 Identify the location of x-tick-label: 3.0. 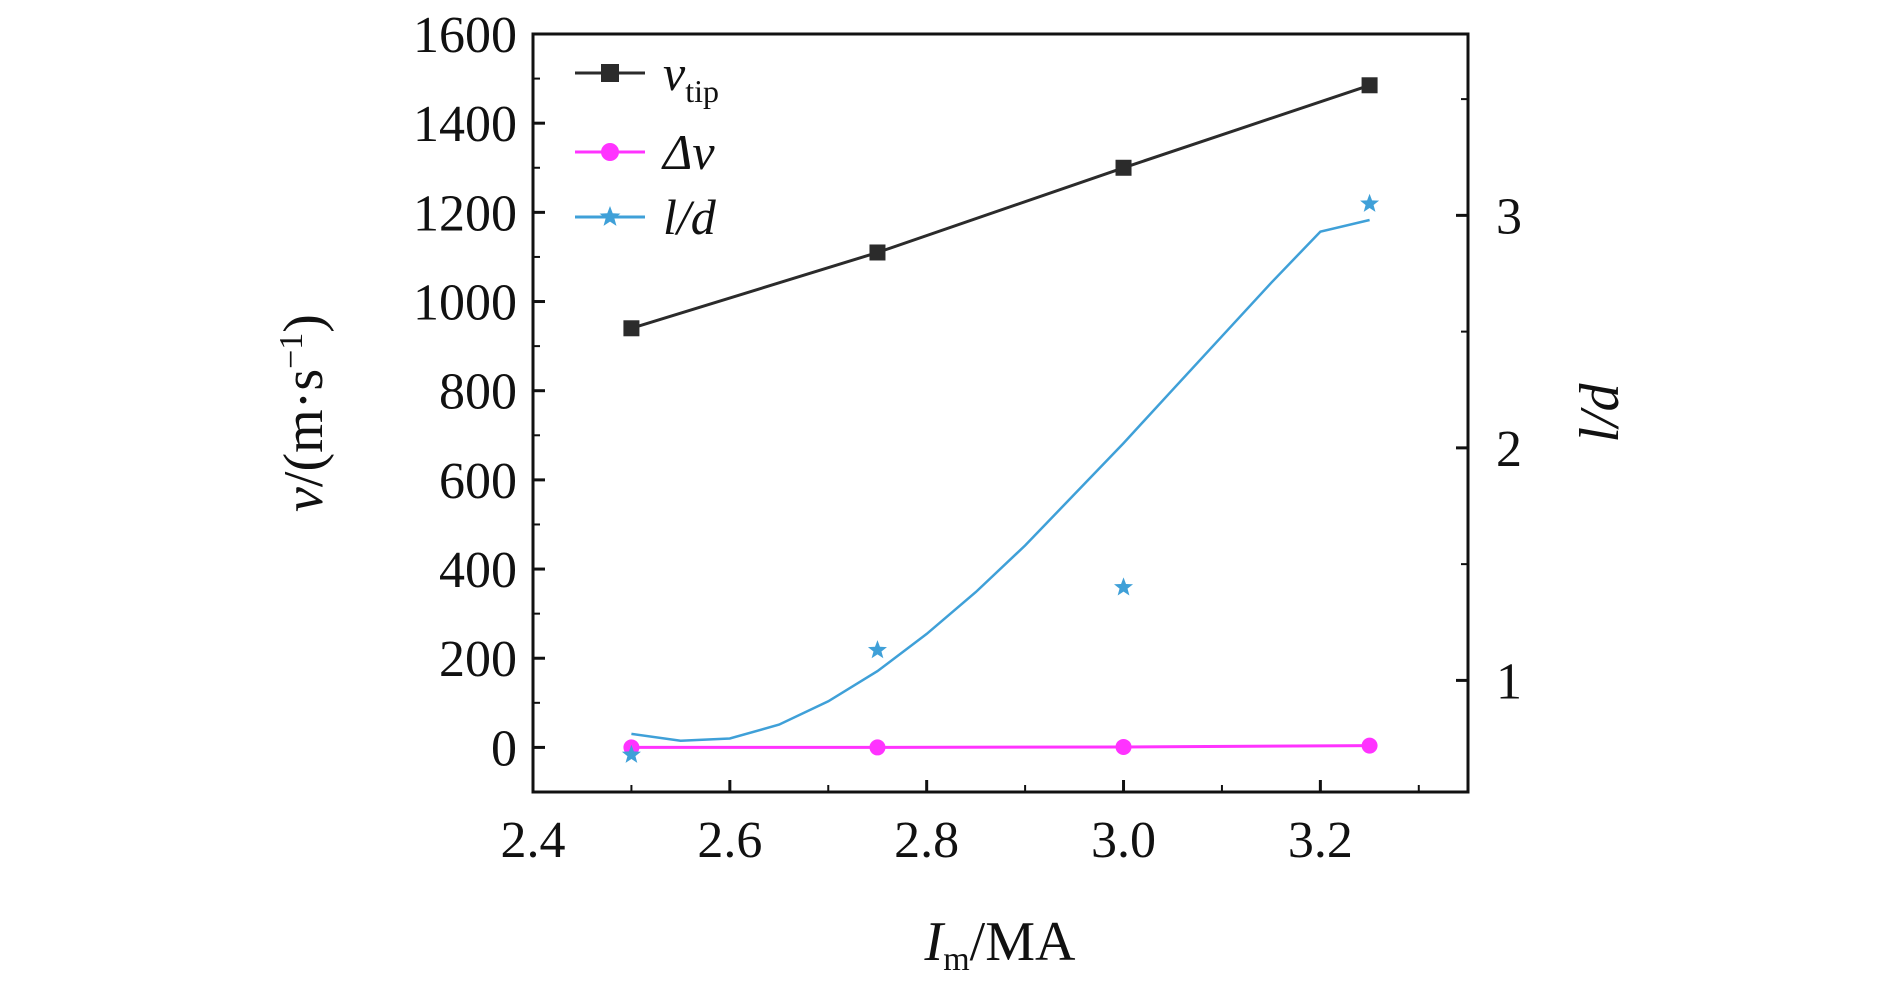
(1123, 840).